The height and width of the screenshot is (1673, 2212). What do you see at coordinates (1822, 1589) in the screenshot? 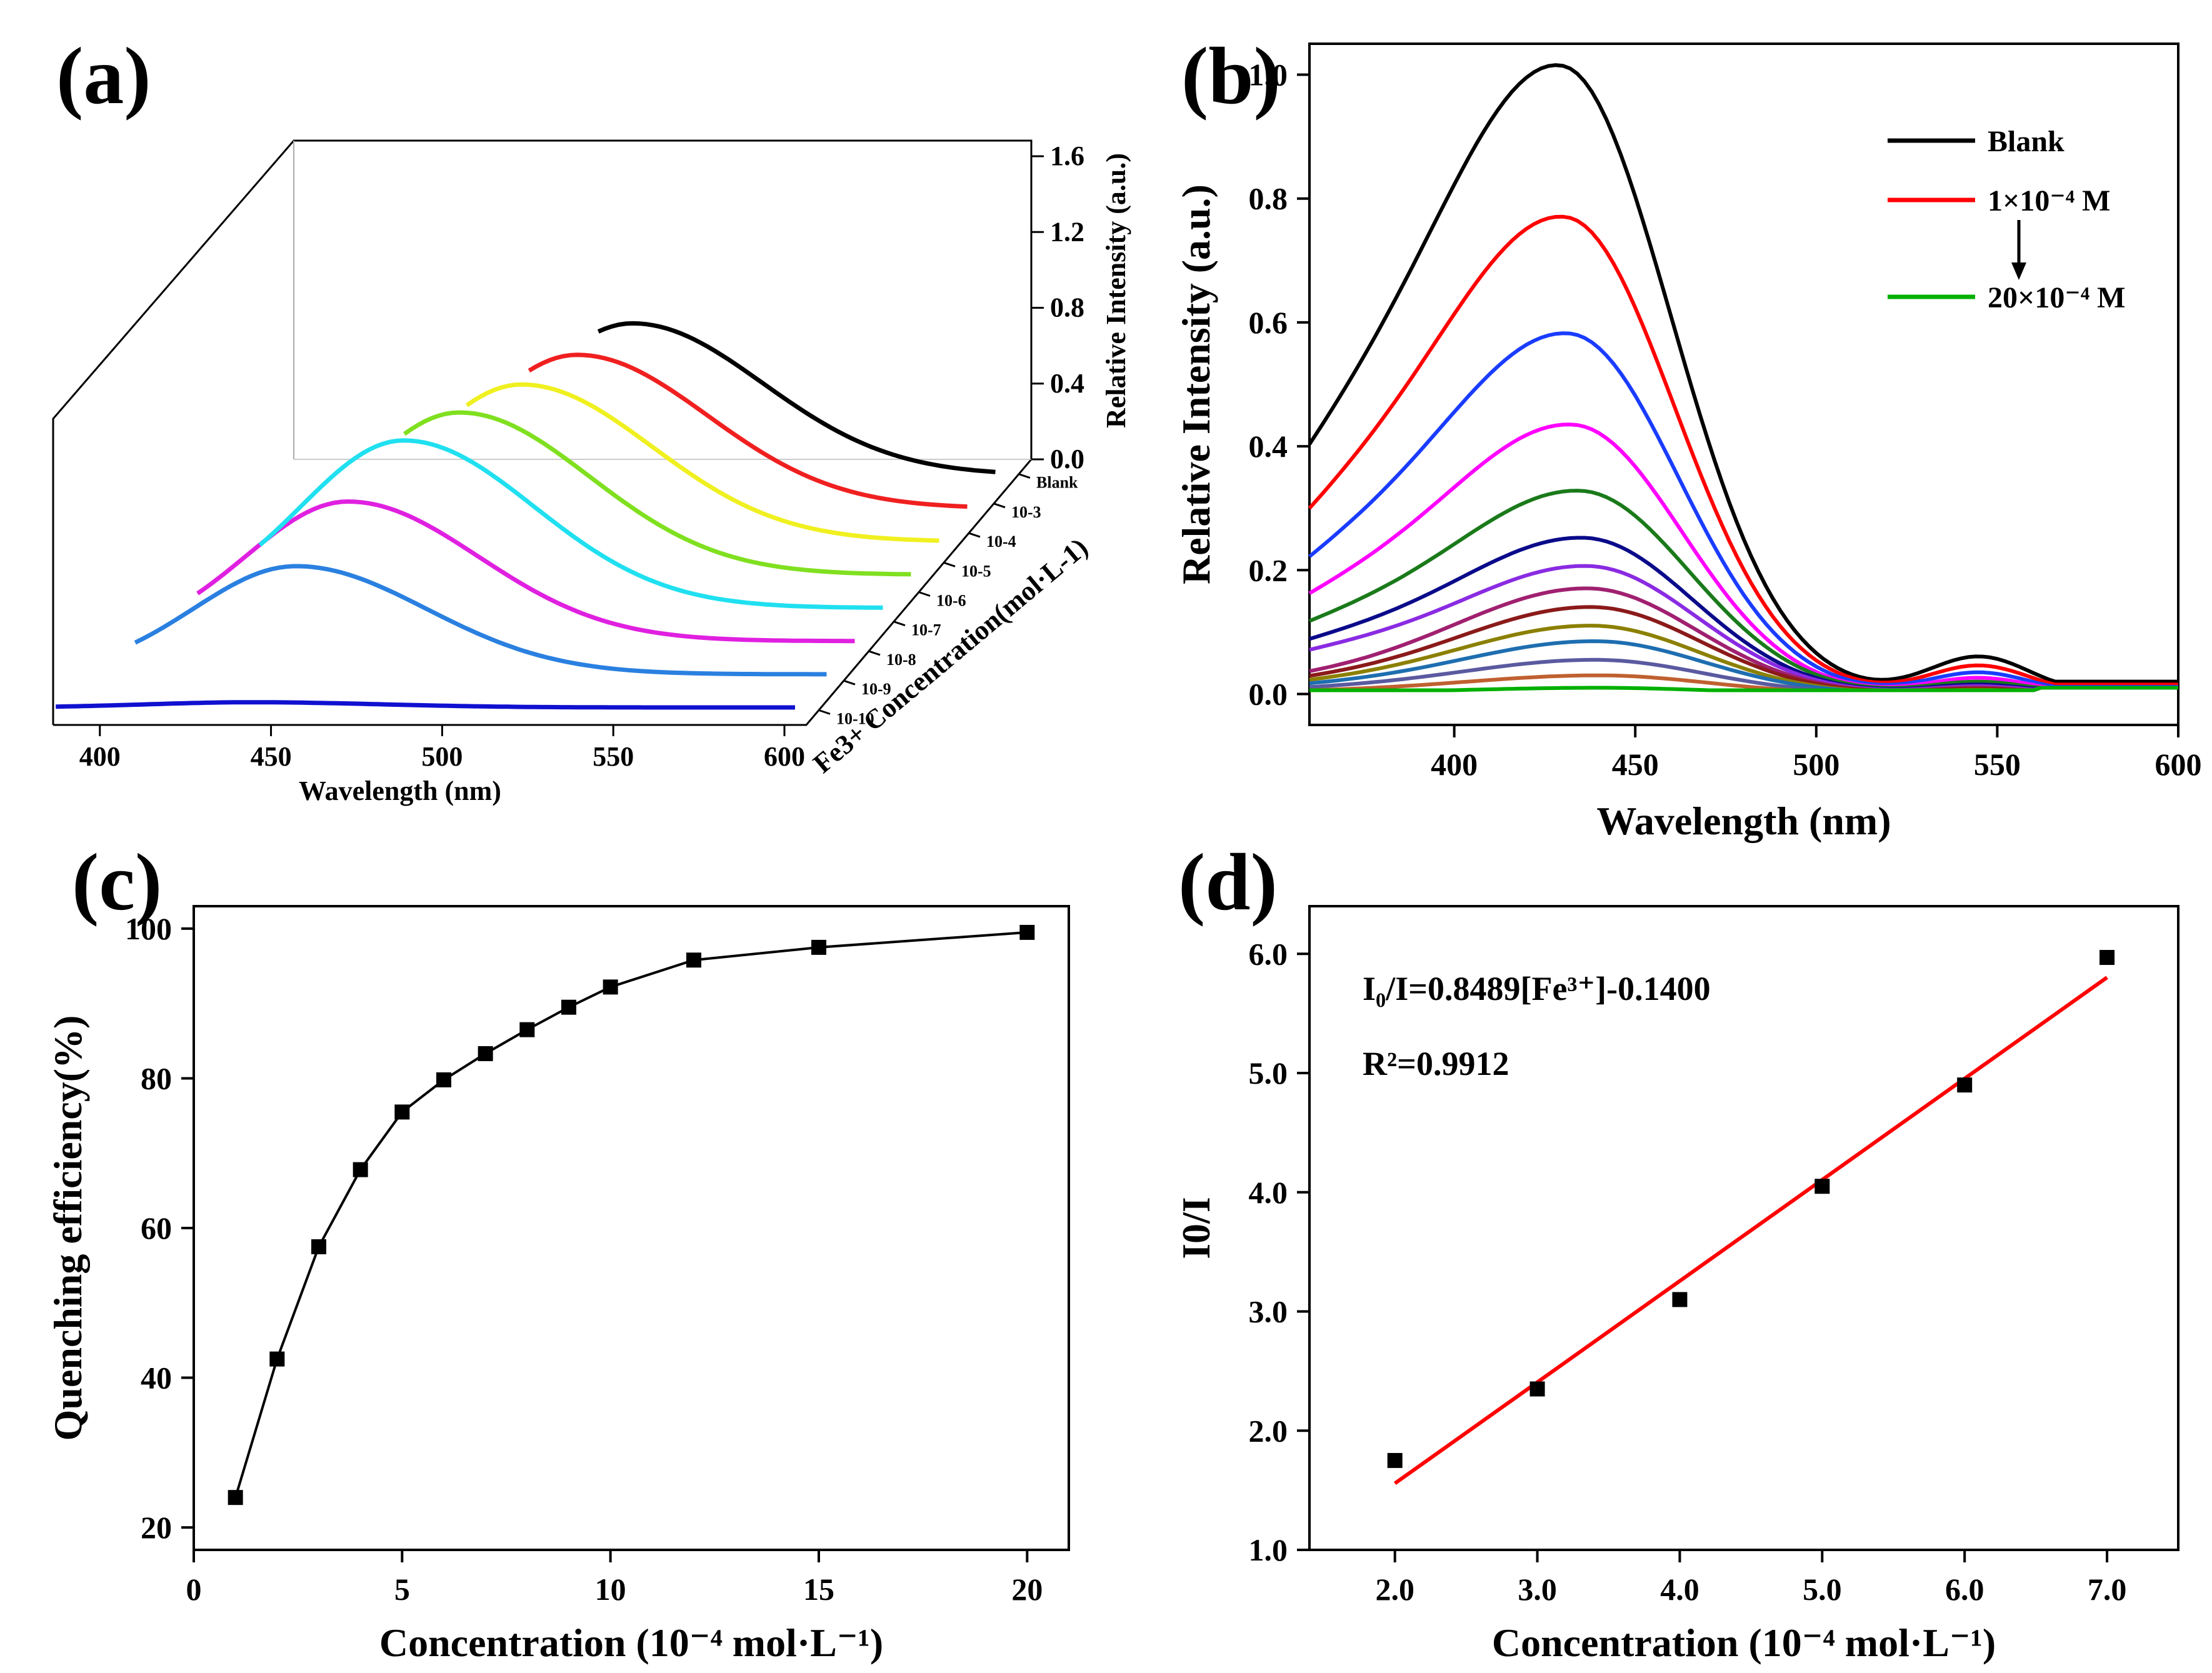
I see `panel-d-x-tick-label: 5.0` at bounding box center [1822, 1589].